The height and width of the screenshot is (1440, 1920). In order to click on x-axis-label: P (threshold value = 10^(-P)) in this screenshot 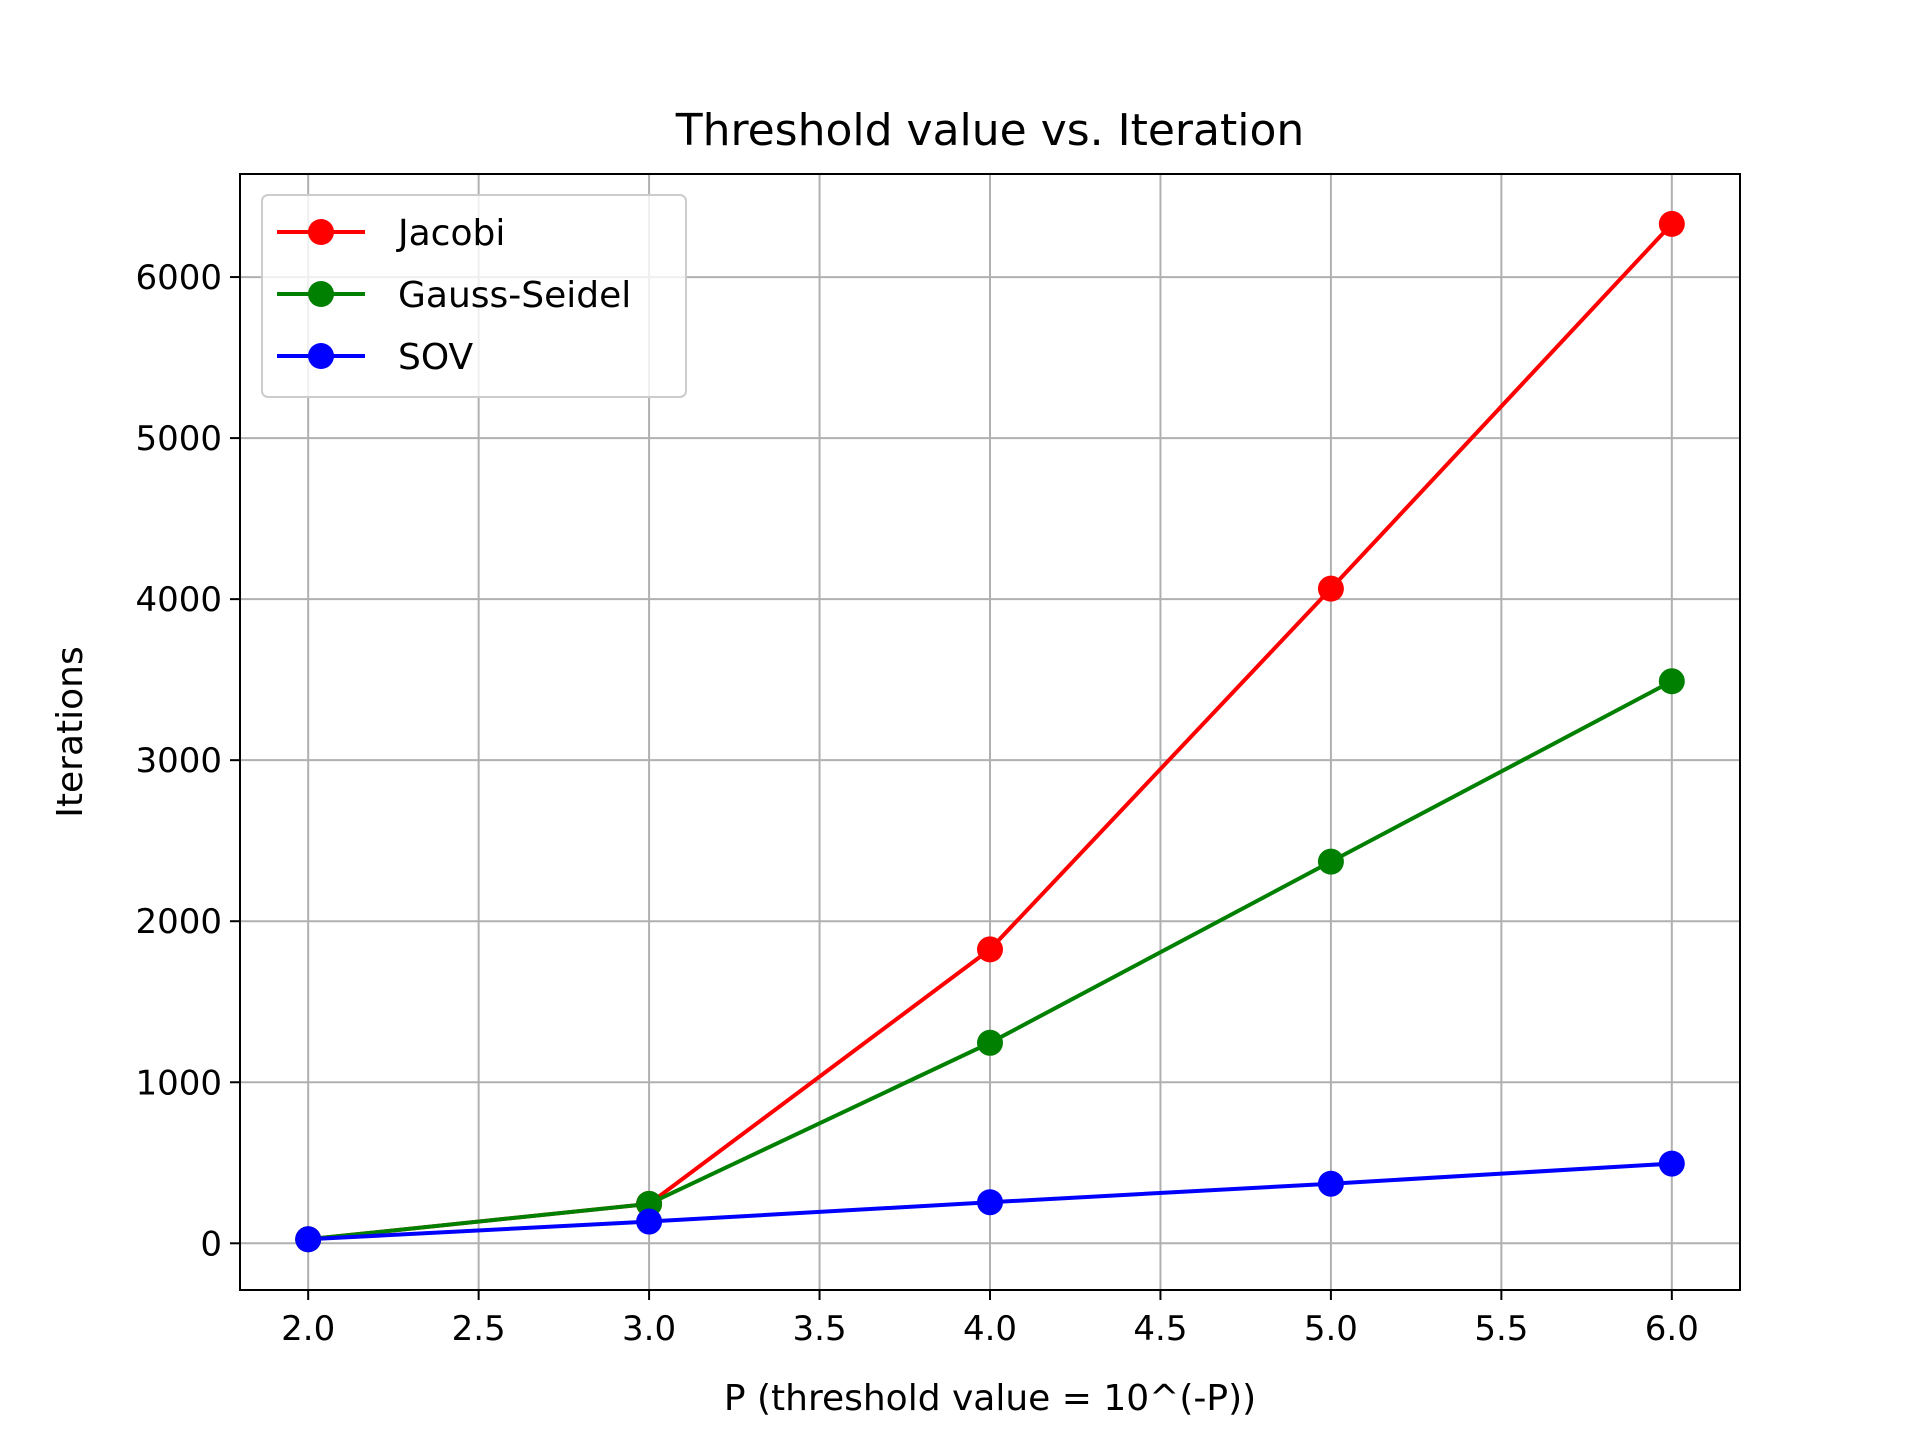, I will do `click(990, 1398)`.